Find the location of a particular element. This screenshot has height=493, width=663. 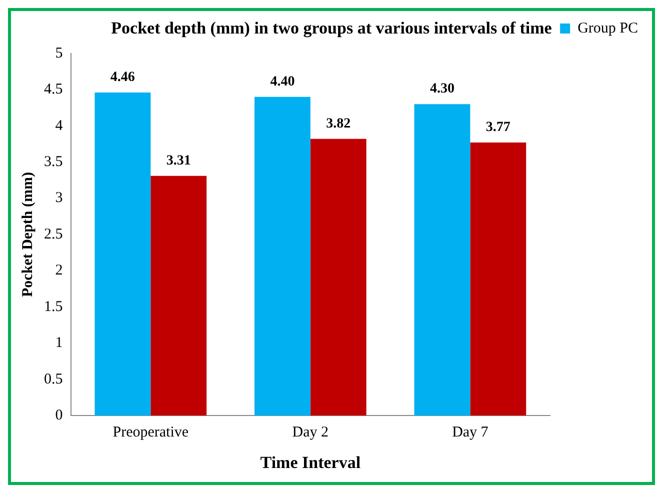

y-tick-label: 5 is located at coordinates (59, 53).